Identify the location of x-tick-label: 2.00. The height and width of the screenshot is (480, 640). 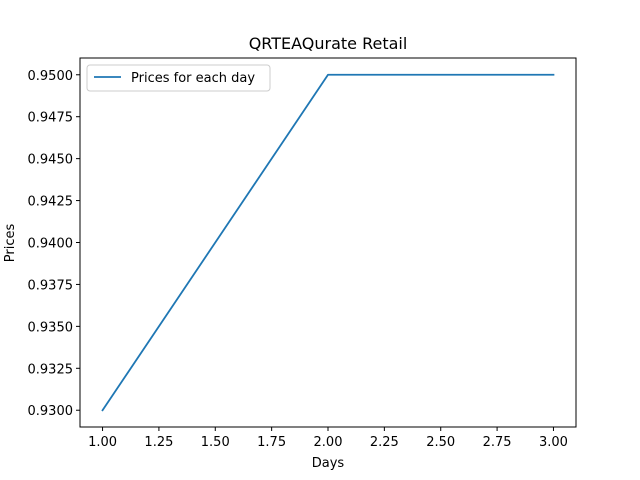
(328, 442).